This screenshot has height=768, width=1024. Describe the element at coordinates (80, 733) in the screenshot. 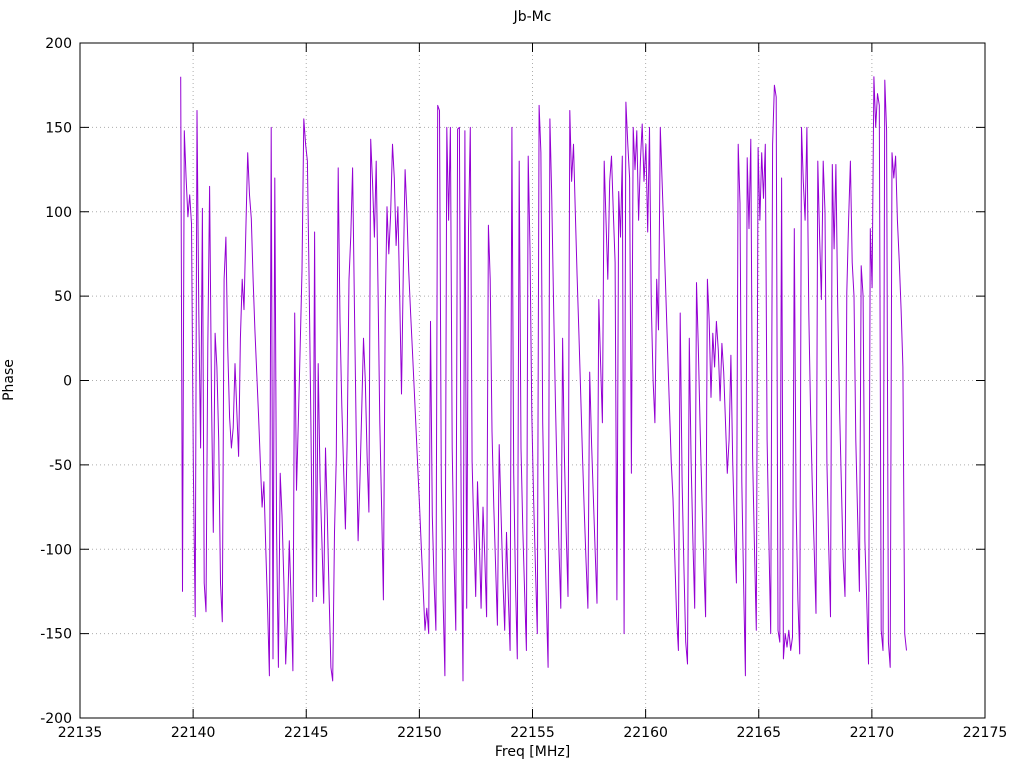

I see `x-tick-label: 22135` at that location.